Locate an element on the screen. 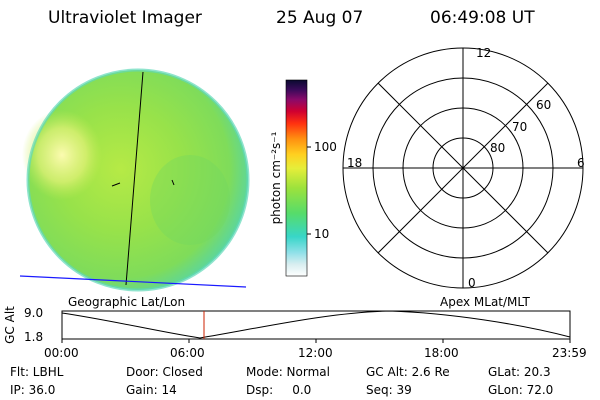  time-tick-1800: 18:00 is located at coordinates (441, 353).